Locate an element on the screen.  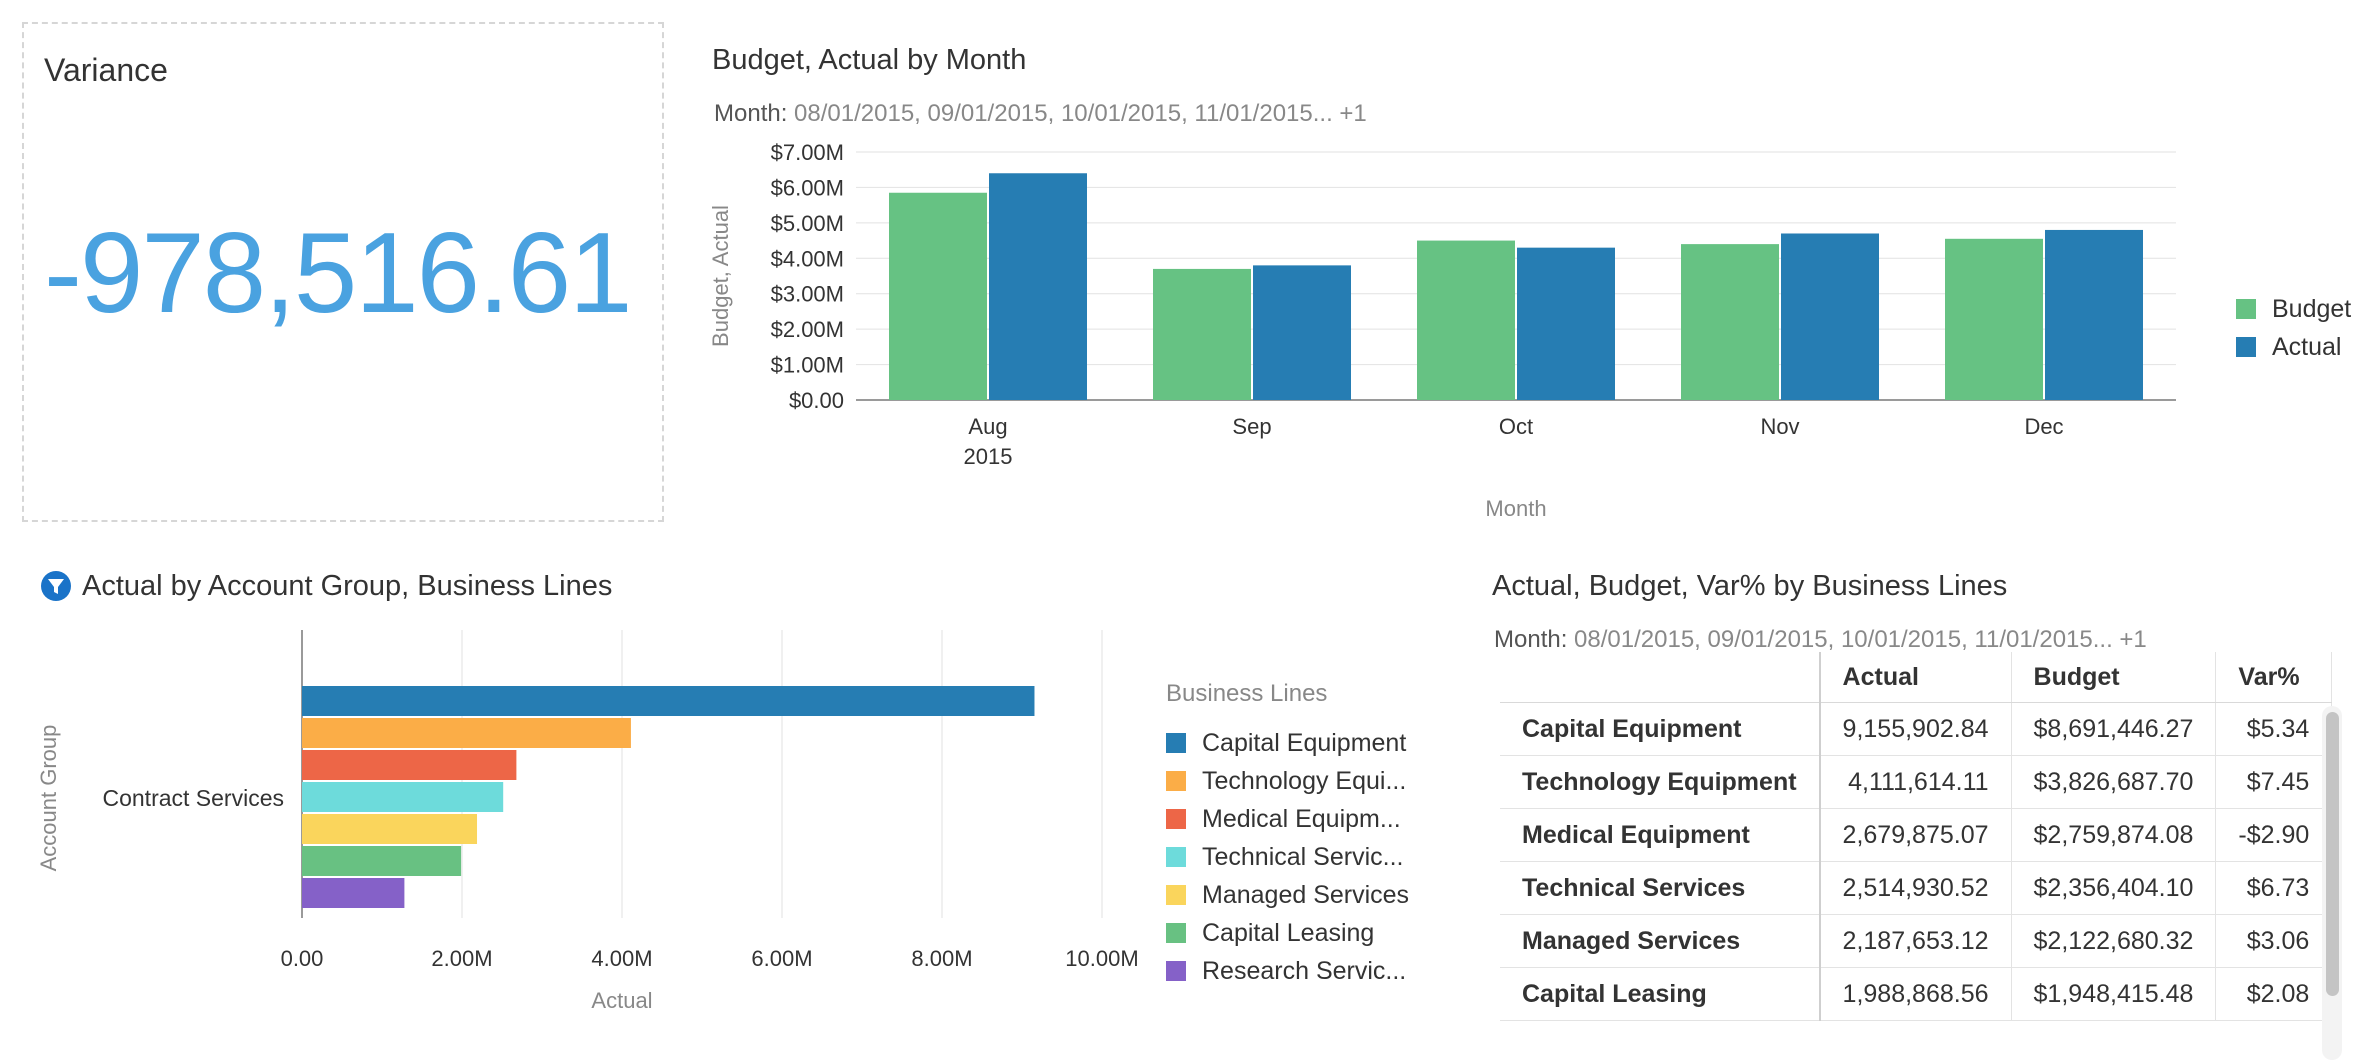
variance-tile is located at coordinates (343, 272).